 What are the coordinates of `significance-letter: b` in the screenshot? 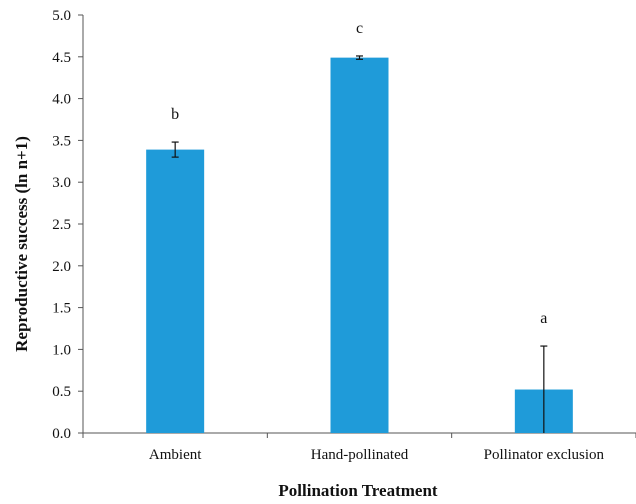 It's located at (175, 114).